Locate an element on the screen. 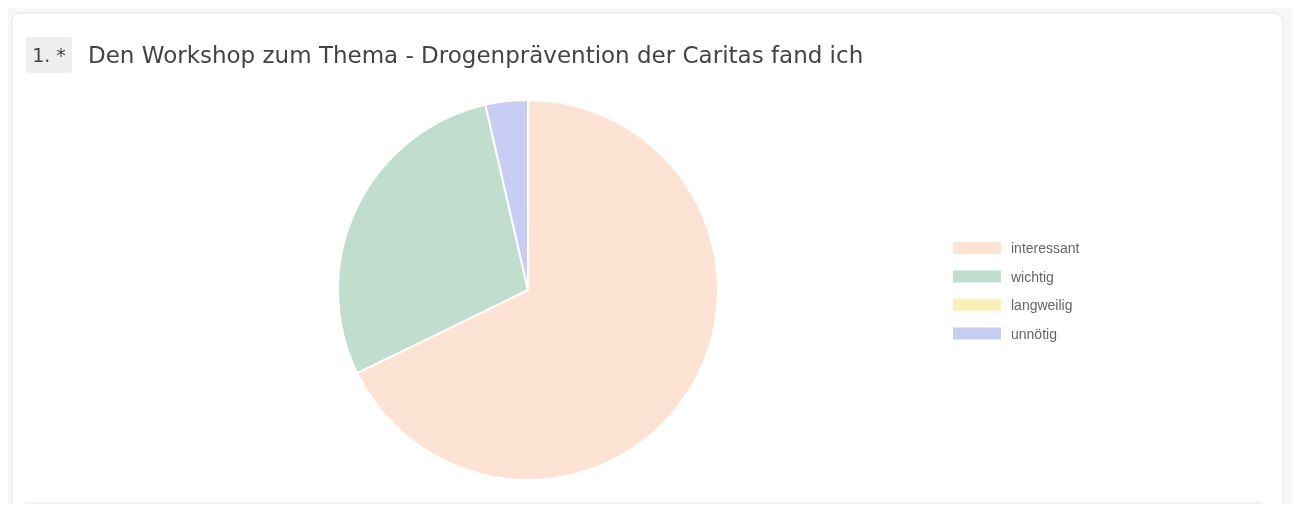  legend-label: unnötig is located at coordinates (1034, 333).